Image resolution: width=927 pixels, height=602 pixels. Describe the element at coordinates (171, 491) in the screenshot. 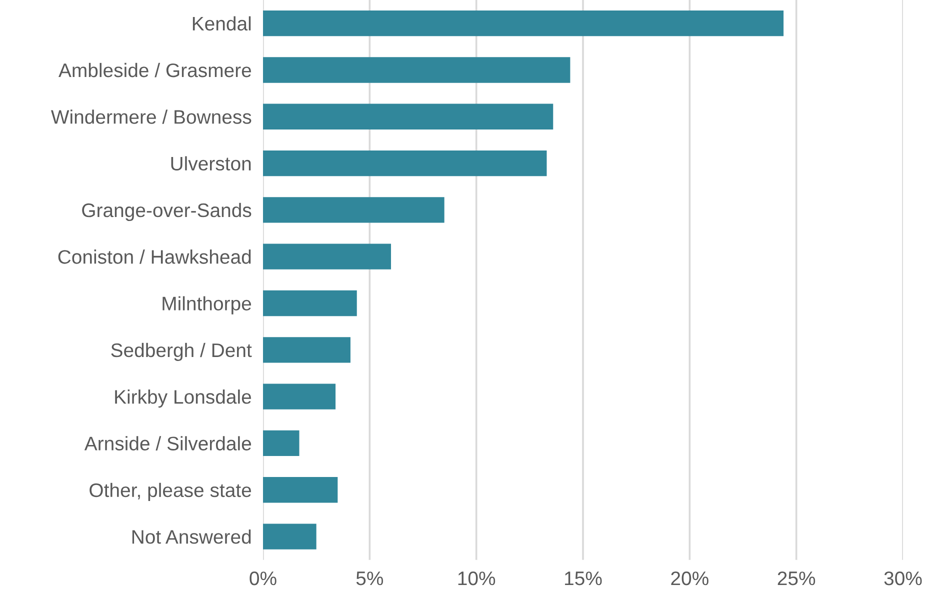

I see `y-tick-label: Other, please state` at that location.